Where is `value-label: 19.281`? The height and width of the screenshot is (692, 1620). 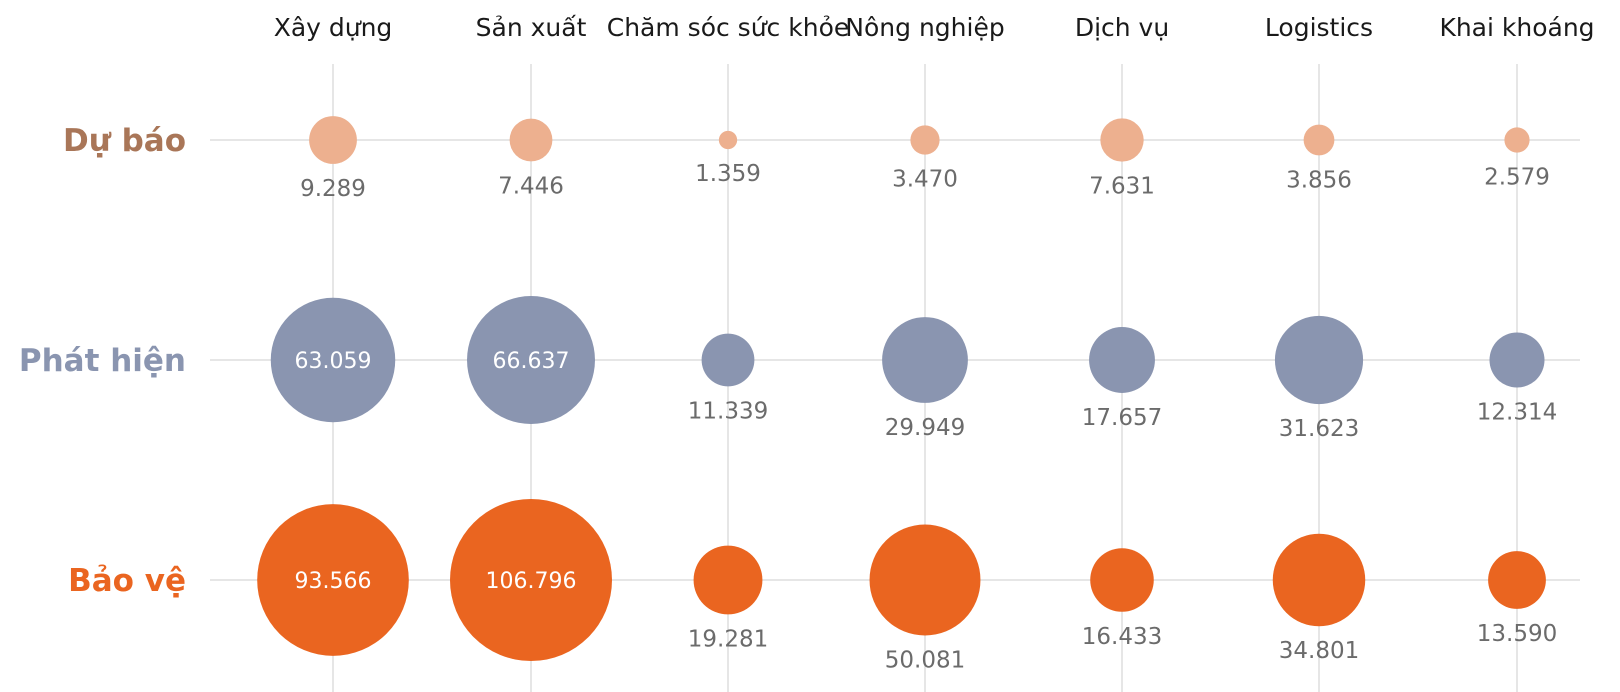 value-label: 19.281 is located at coordinates (728, 639).